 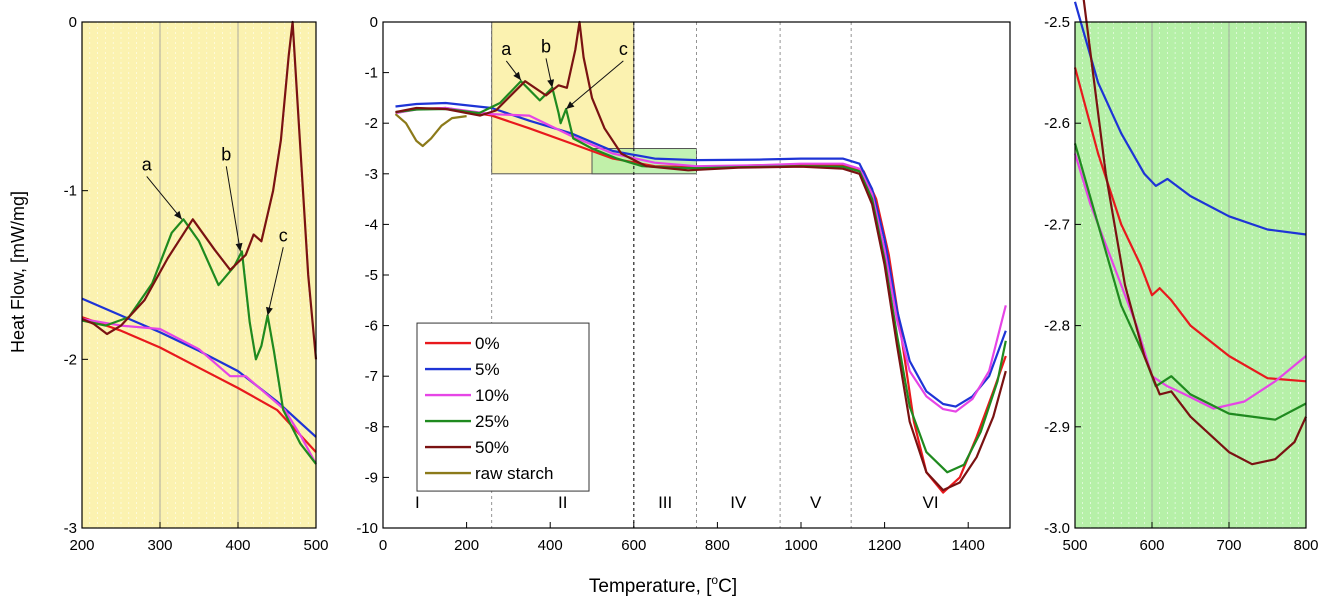 I want to click on y-tick-label--2-6-right-zoom: -2.6, so click(x=1057, y=123).